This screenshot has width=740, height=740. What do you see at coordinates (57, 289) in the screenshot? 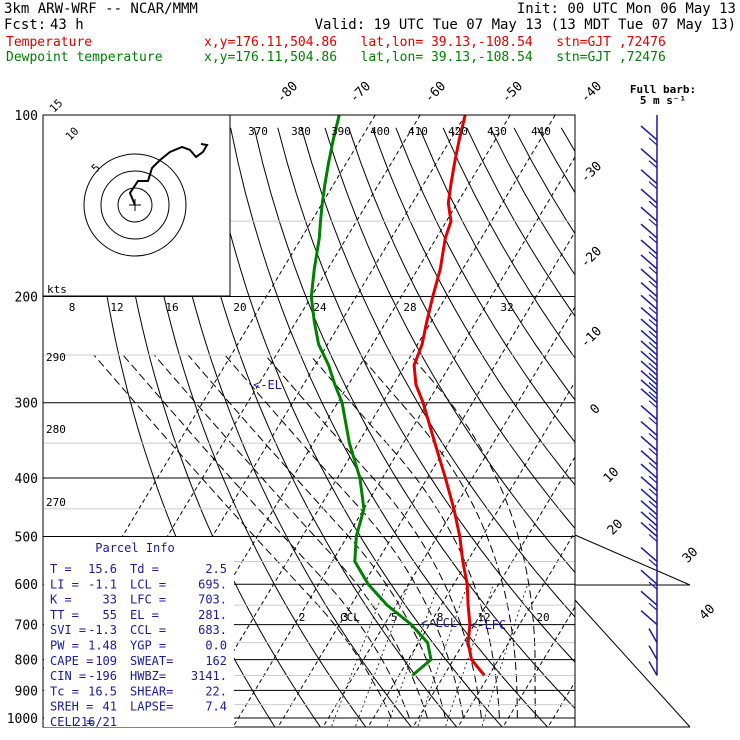
I see `kts-label: kts` at bounding box center [57, 289].